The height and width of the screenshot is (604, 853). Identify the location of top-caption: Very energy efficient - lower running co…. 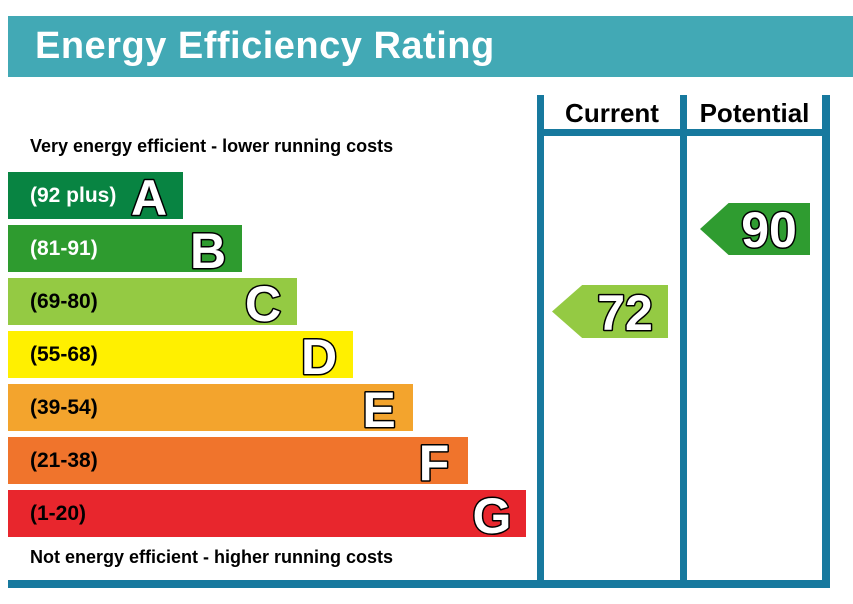
(212, 146).